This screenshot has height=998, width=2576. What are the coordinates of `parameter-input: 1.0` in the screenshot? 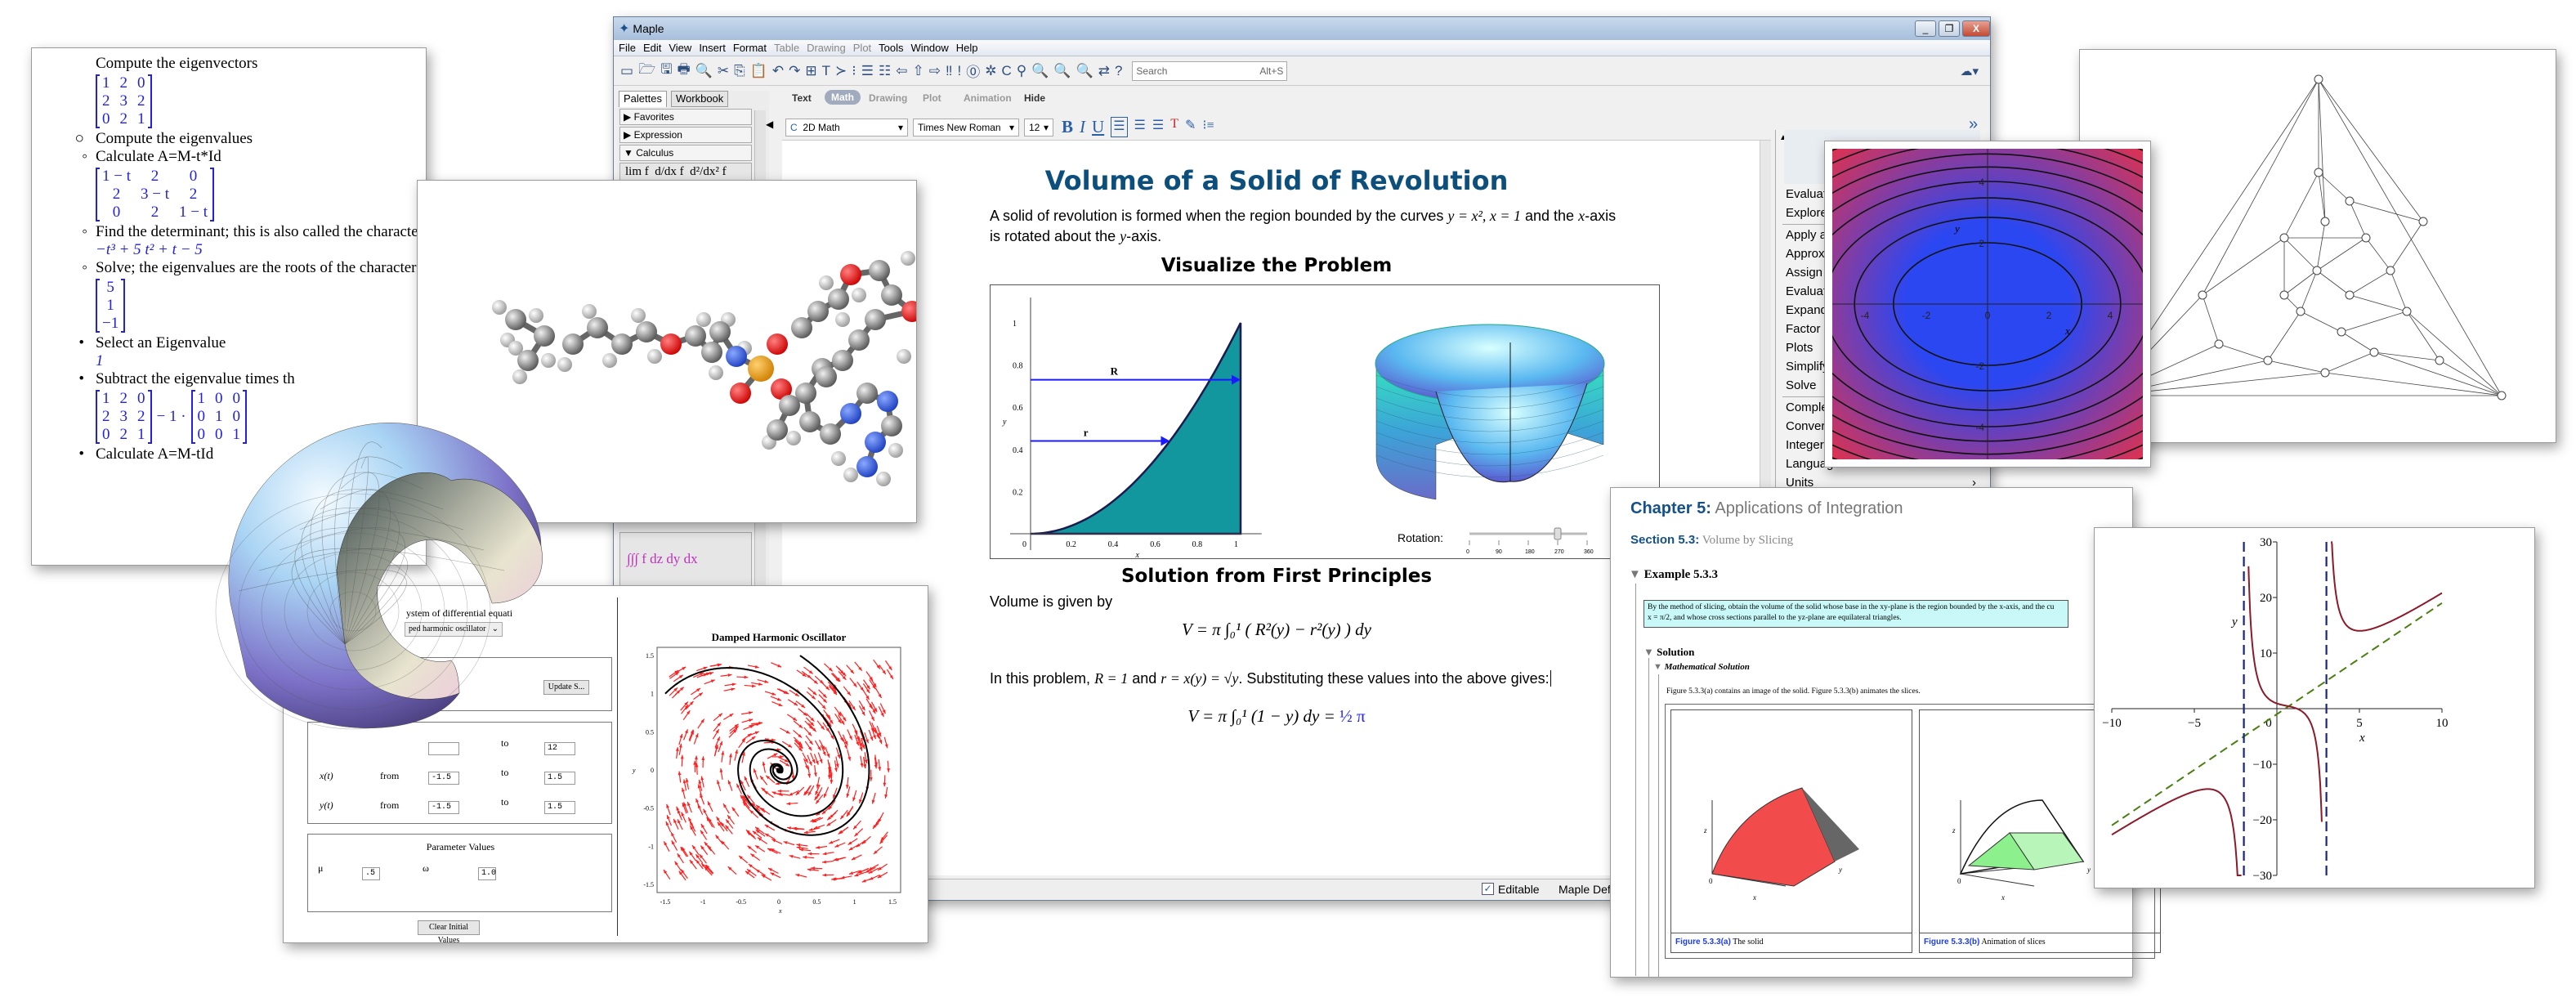 It's located at (487, 873).